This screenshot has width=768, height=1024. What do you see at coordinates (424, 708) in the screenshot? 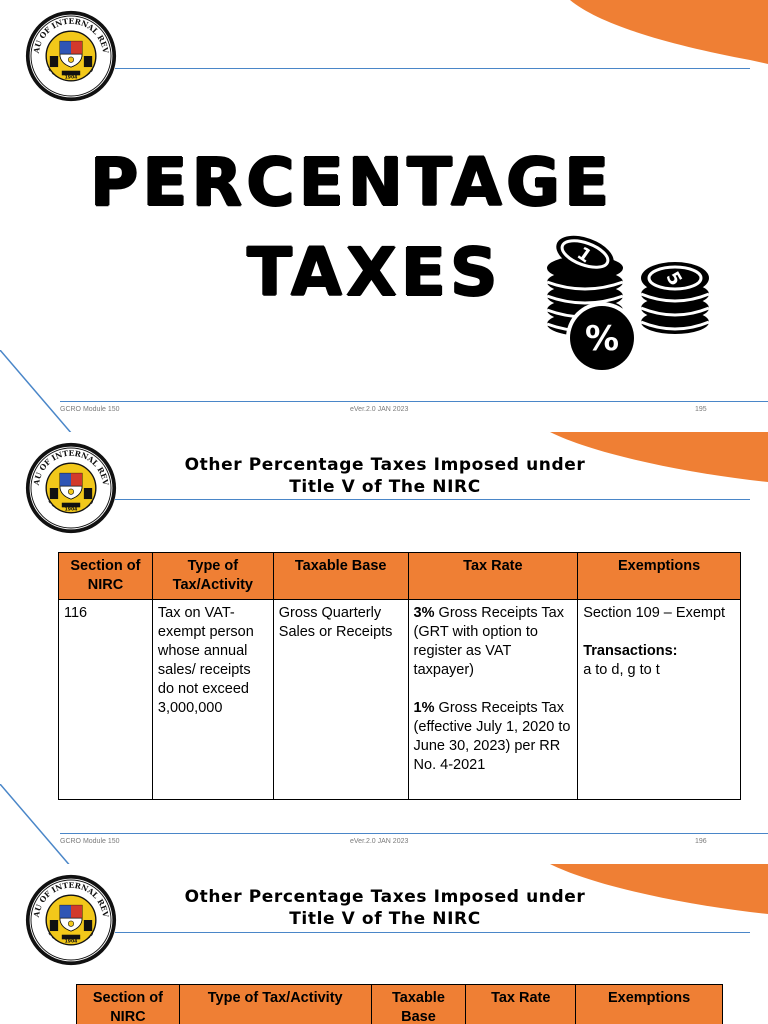
I see `rate-2-percent: 1%` at bounding box center [424, 708].